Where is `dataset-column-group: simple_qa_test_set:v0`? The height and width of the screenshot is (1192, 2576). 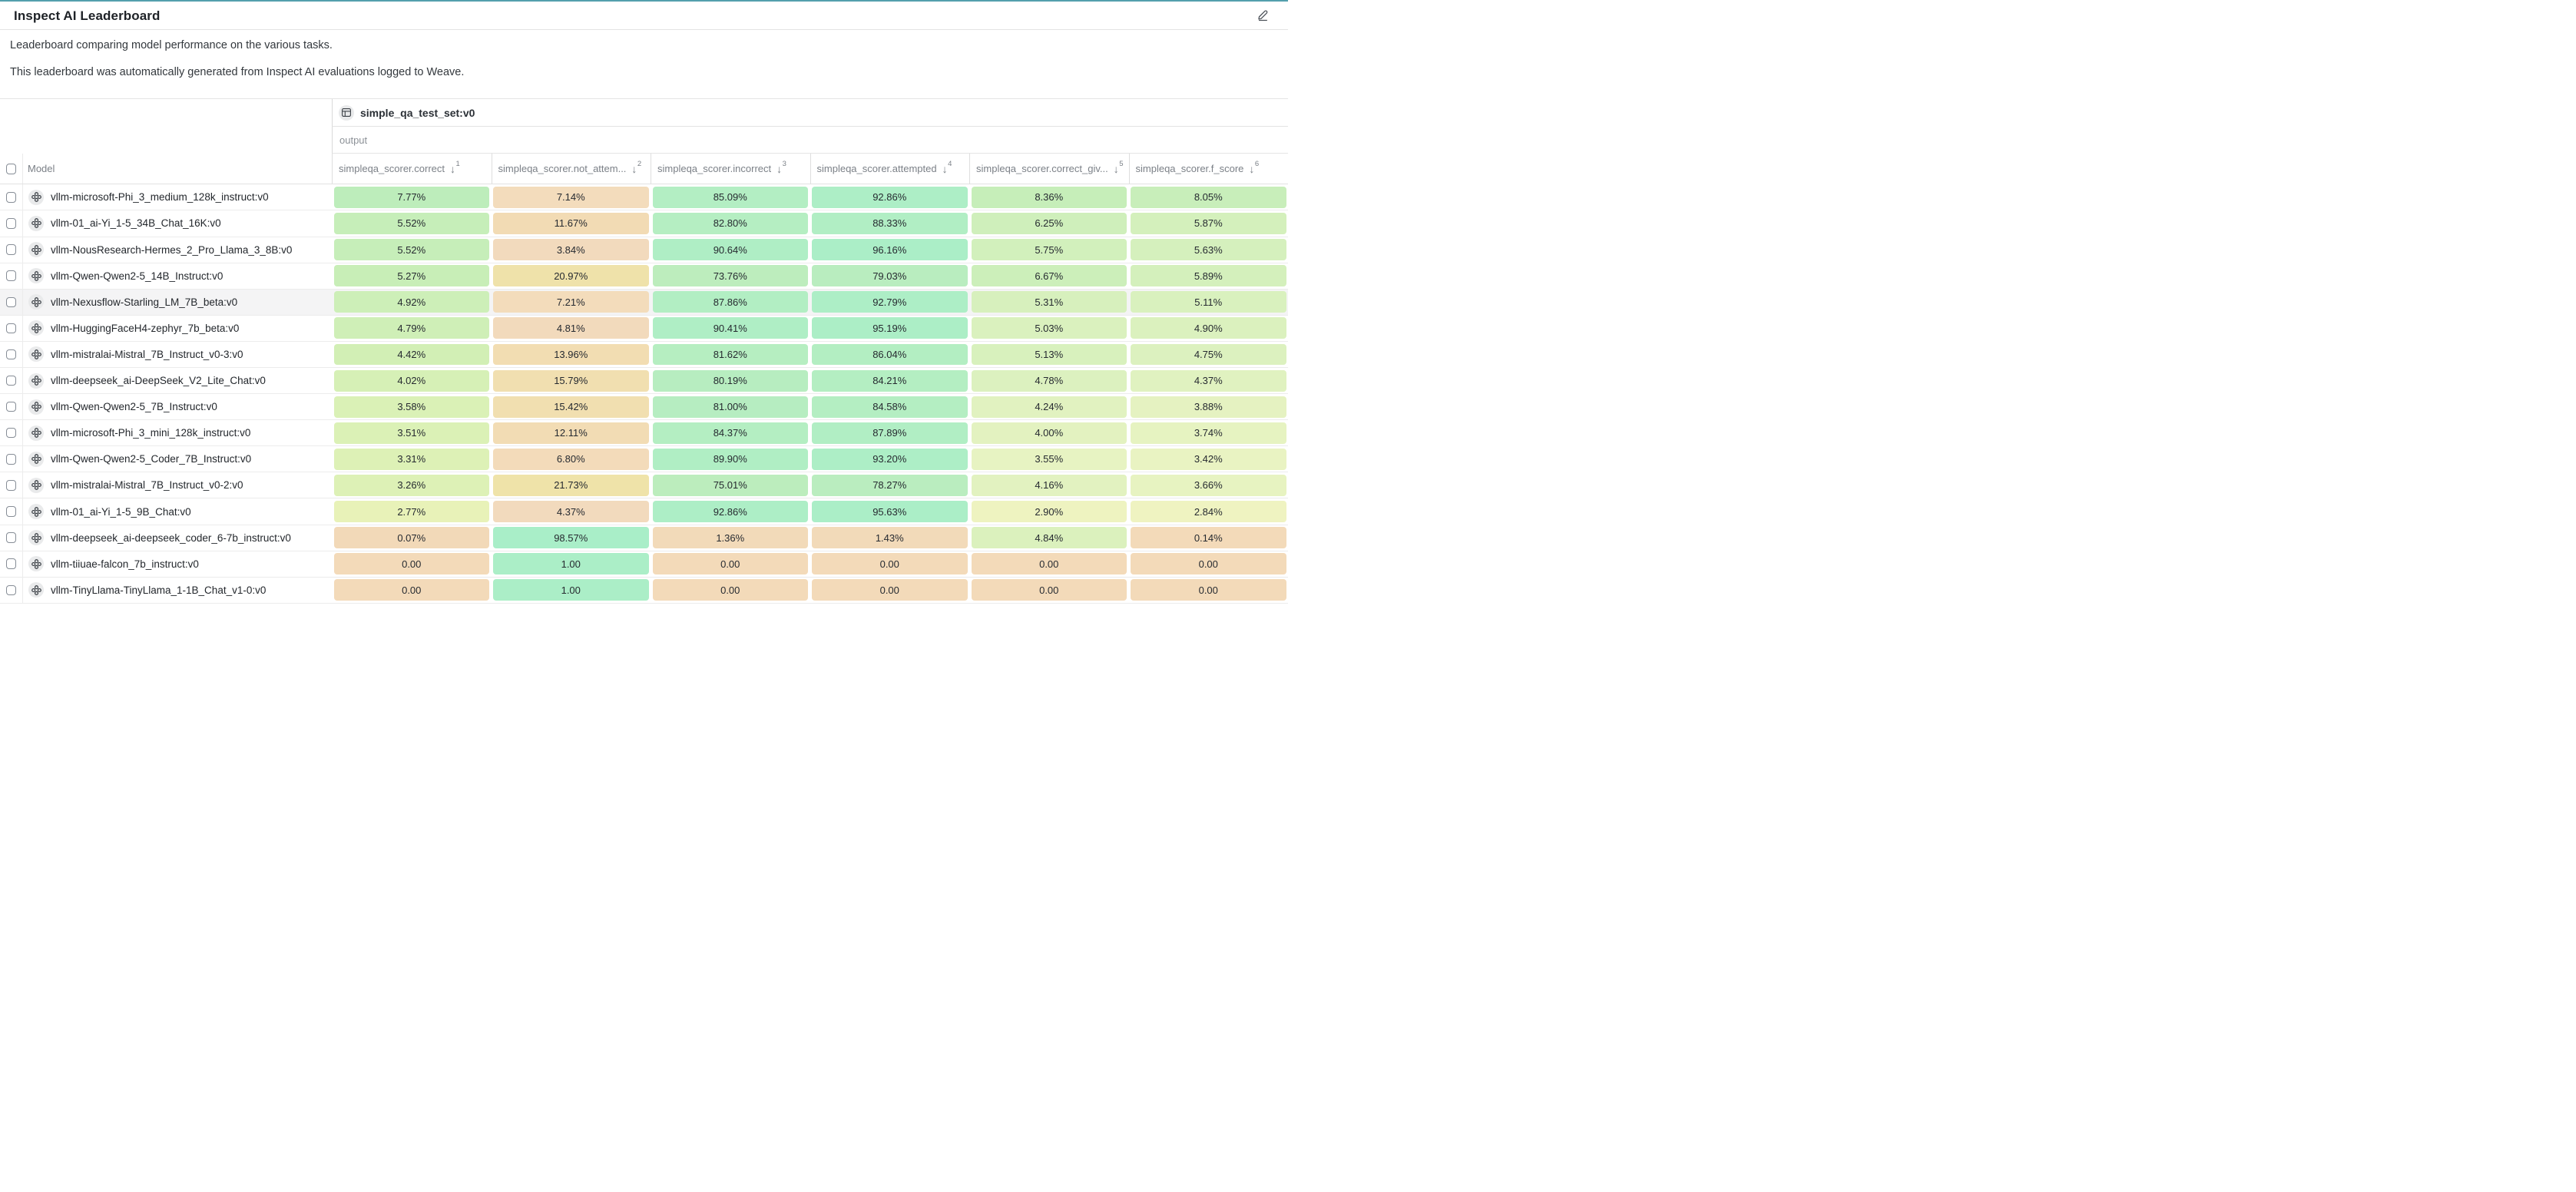 dataset-column-group: simple_qa_test_set:v0 is located at coordinates (407, 112).